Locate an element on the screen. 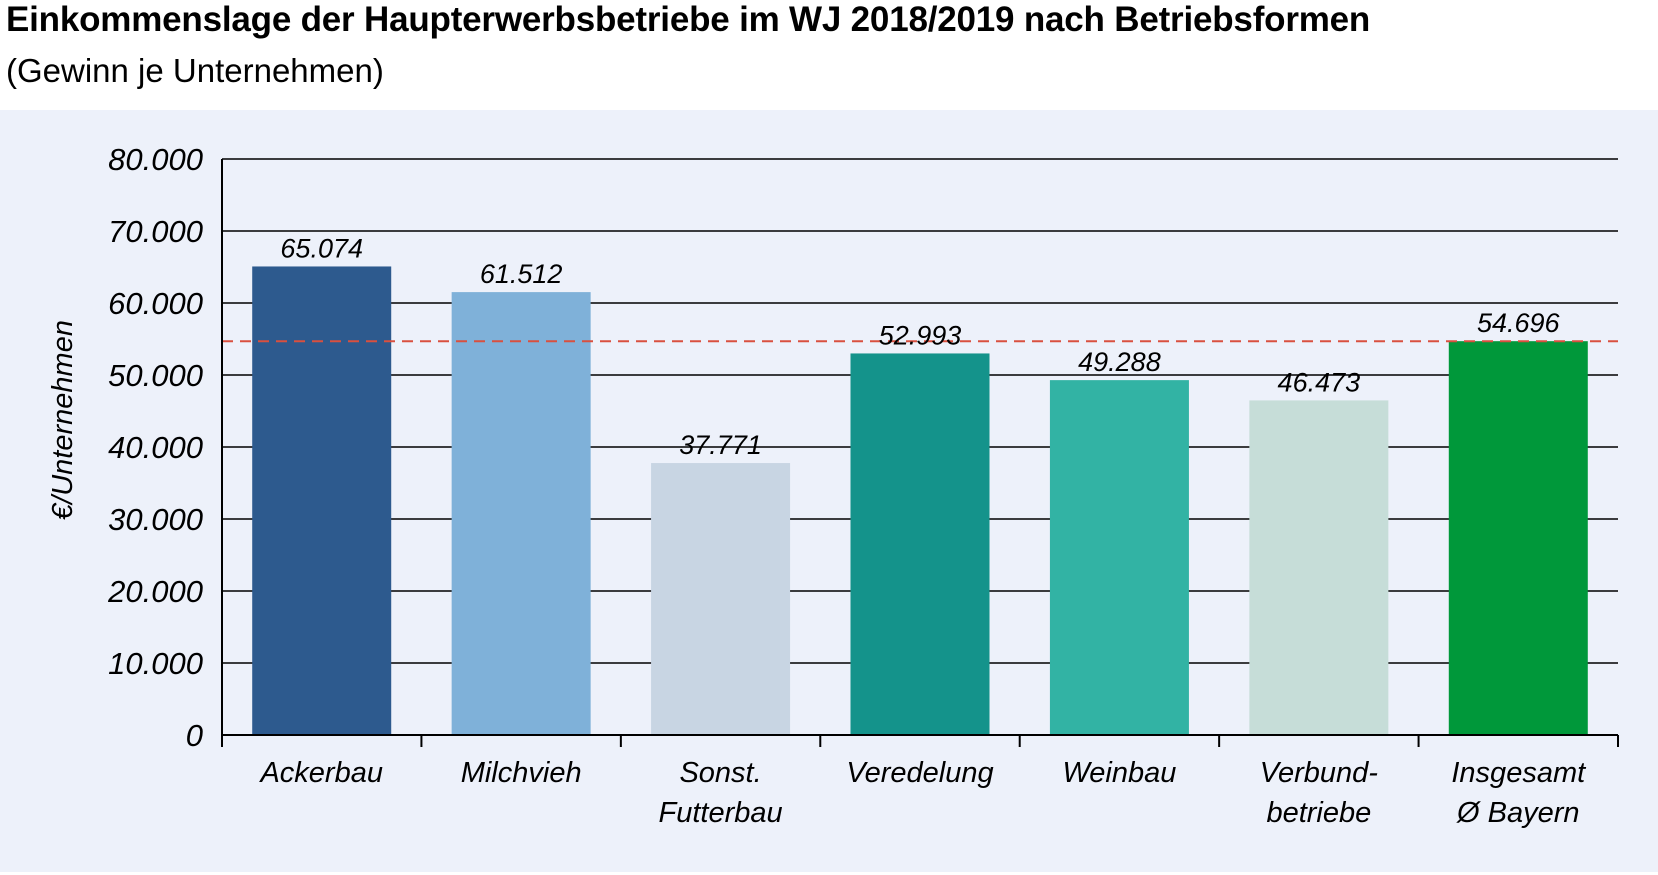 Image resolution: width=1658 pixels, height=875 pixels. y-axis-label: €/Unternehmen is located at coordinates (63, 420).